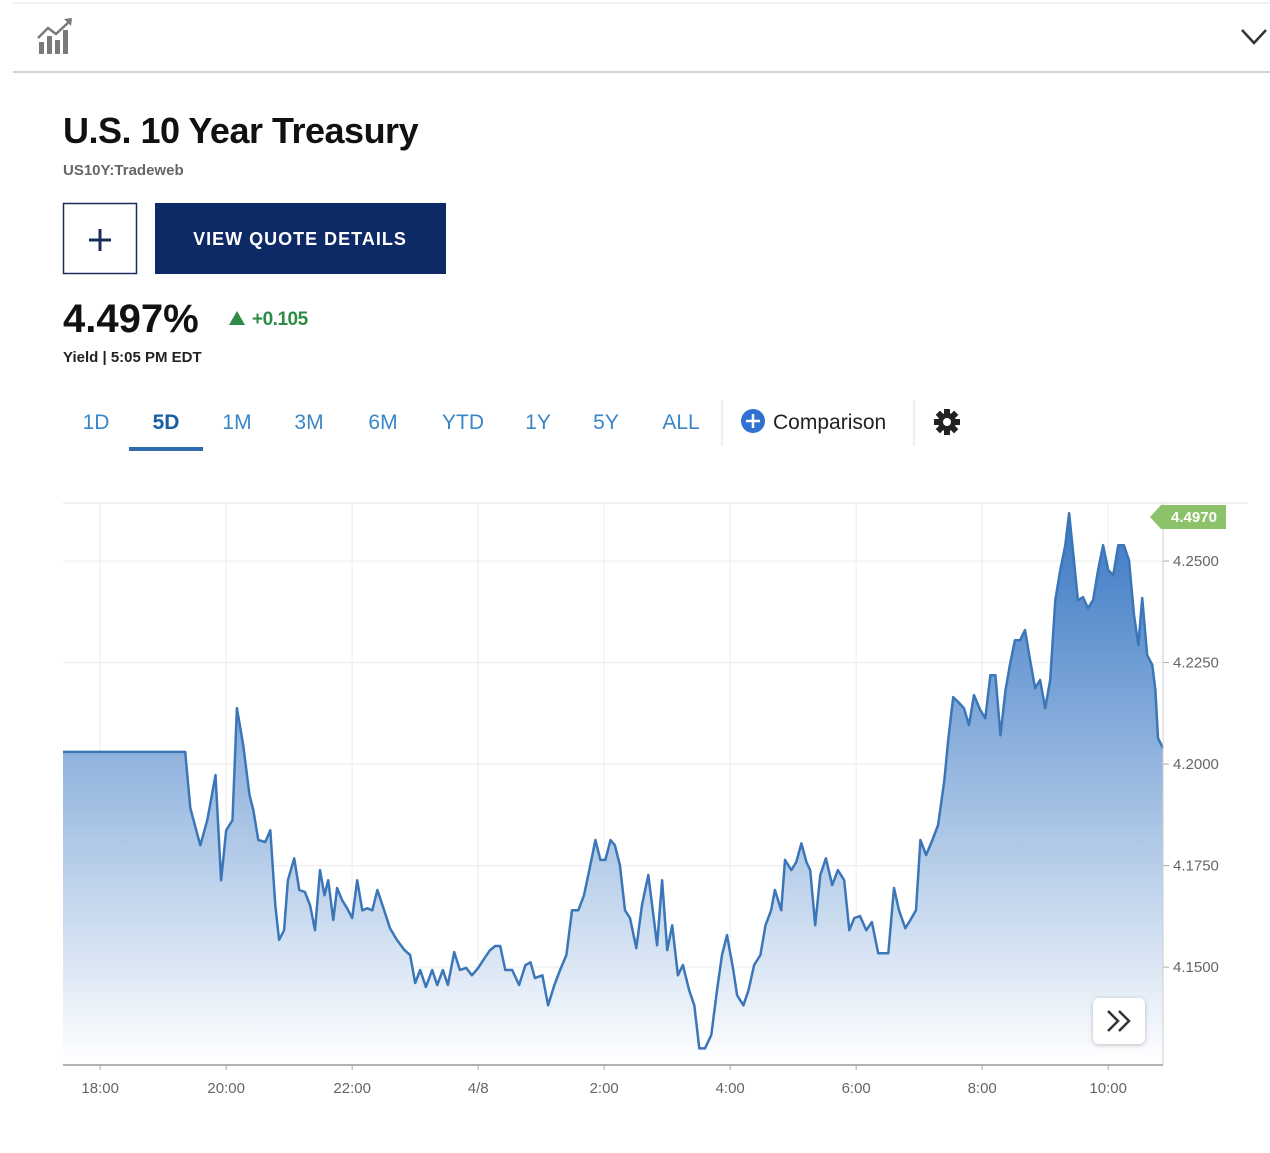 The width and height of the screenshot is (1270, 1153). I want to click on y-tick-label: 4.2500, so click(1196, 561).